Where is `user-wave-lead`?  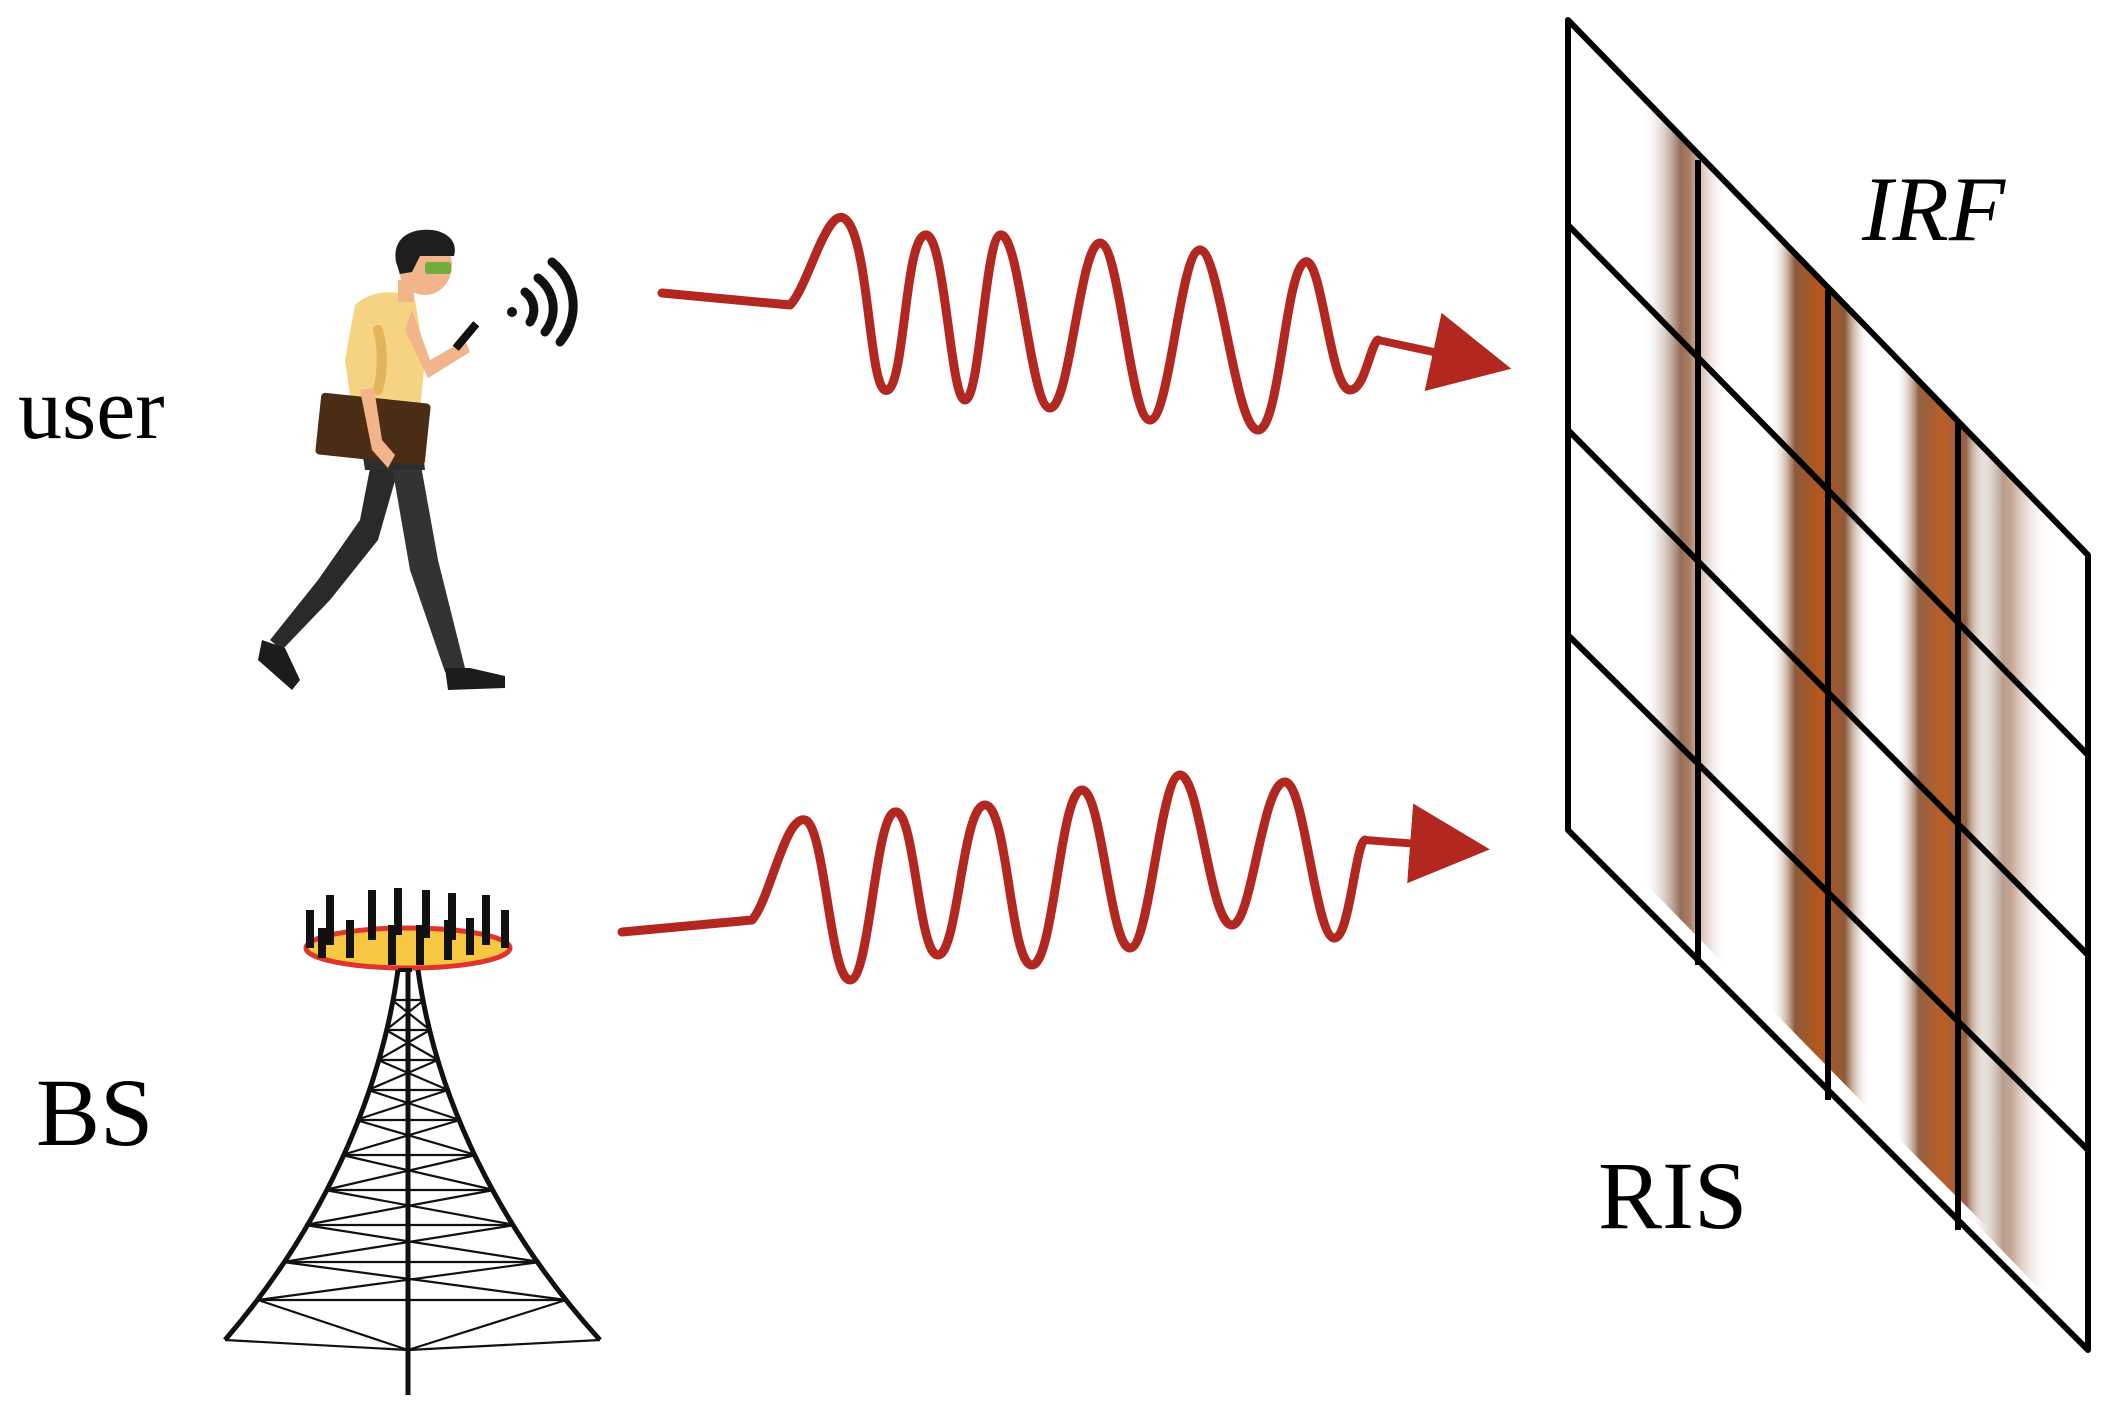 user-wave-lead is located at coordinates (726, 299).